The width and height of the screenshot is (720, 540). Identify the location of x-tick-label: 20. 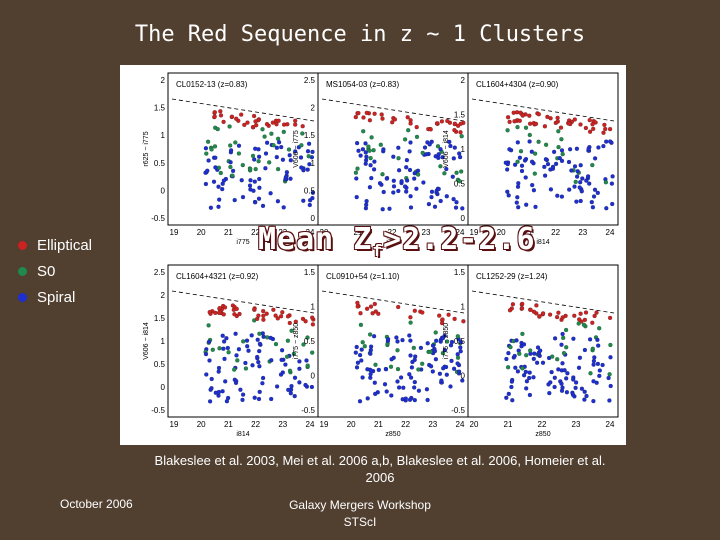
(201, 424).